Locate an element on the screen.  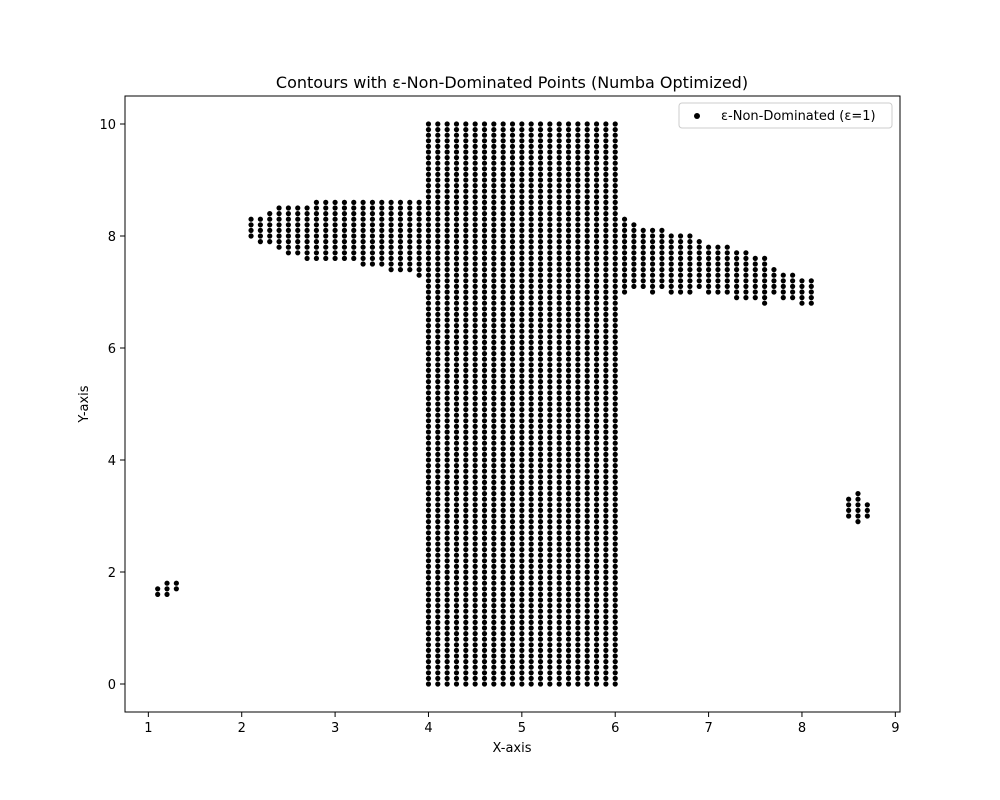
y-tick-label: 2 is located at coordinates (112, 573).